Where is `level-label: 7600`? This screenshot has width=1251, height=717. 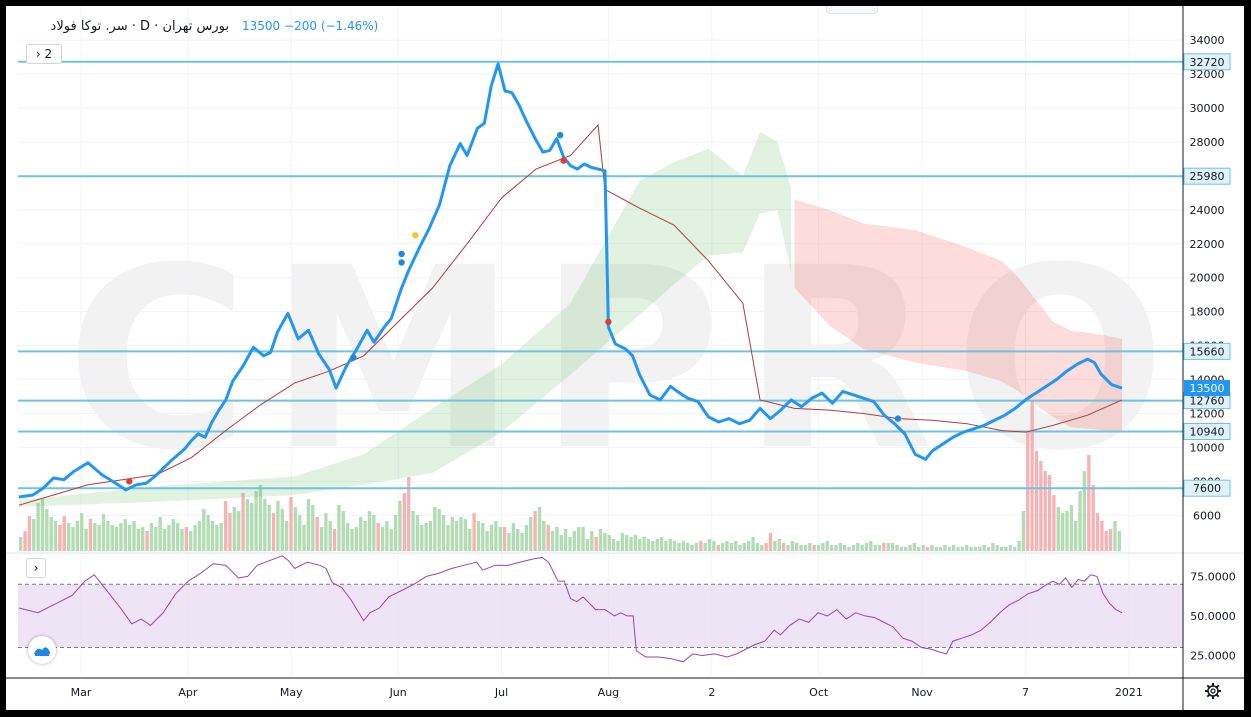 level-label: 7600 is located at coordinates (1207, 488).